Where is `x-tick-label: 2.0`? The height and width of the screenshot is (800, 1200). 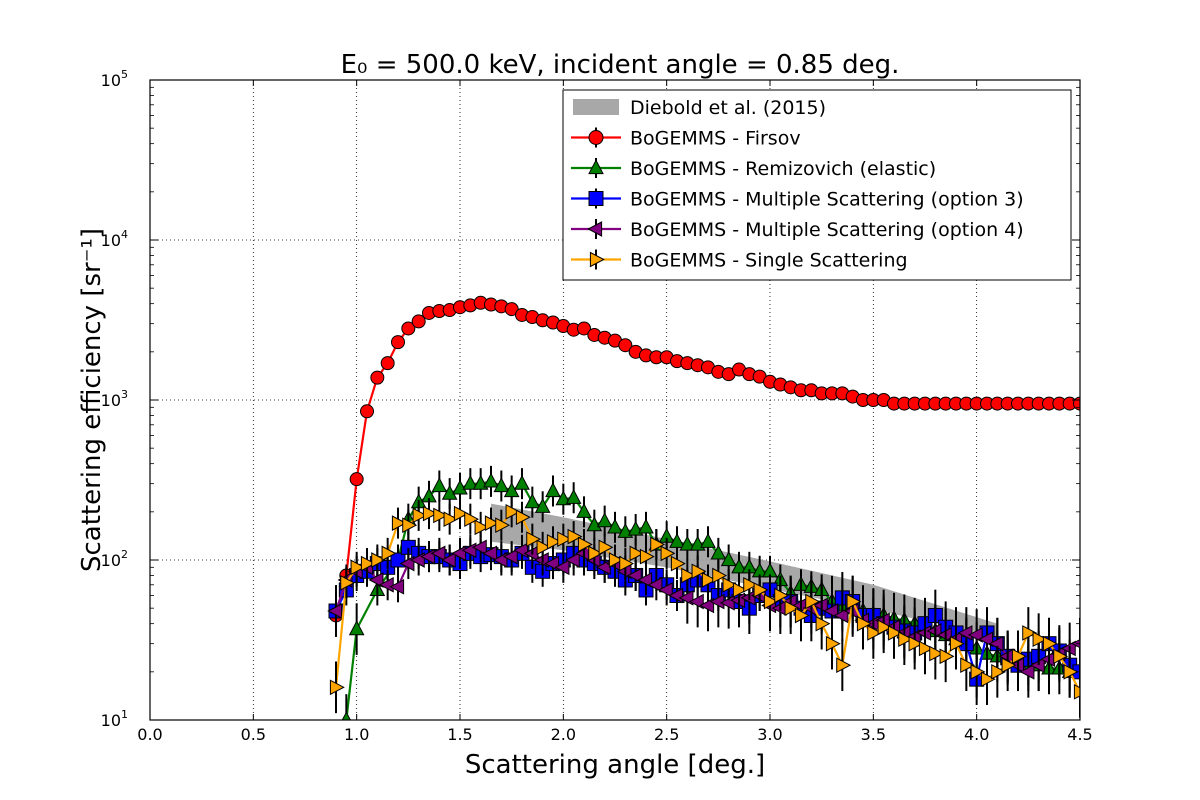
x-tick-label: 2.0 is located at coordinates (563, 734).